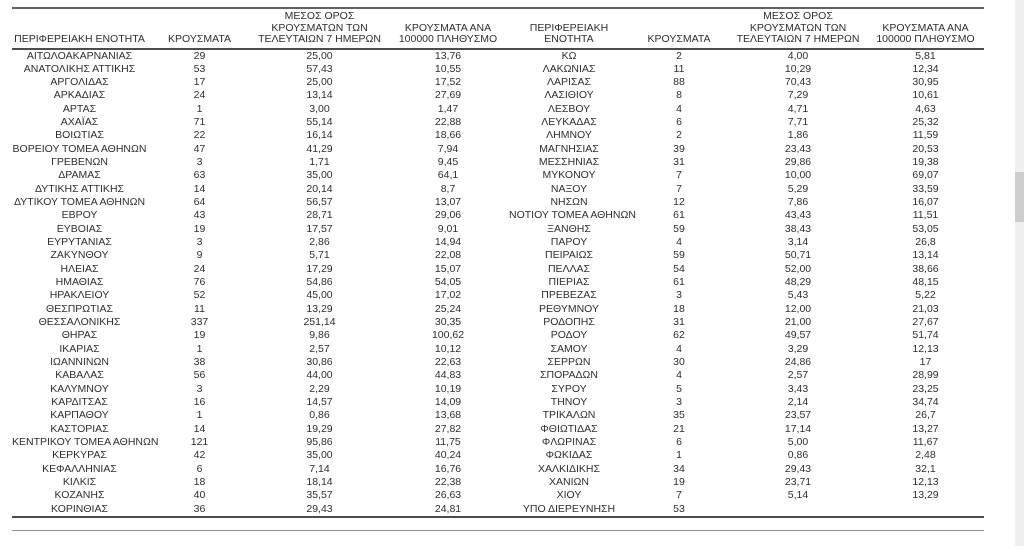  Describe the element at coordinates (679, 428) in the screenshot. I see `cases-cell-right: 21` at that location.